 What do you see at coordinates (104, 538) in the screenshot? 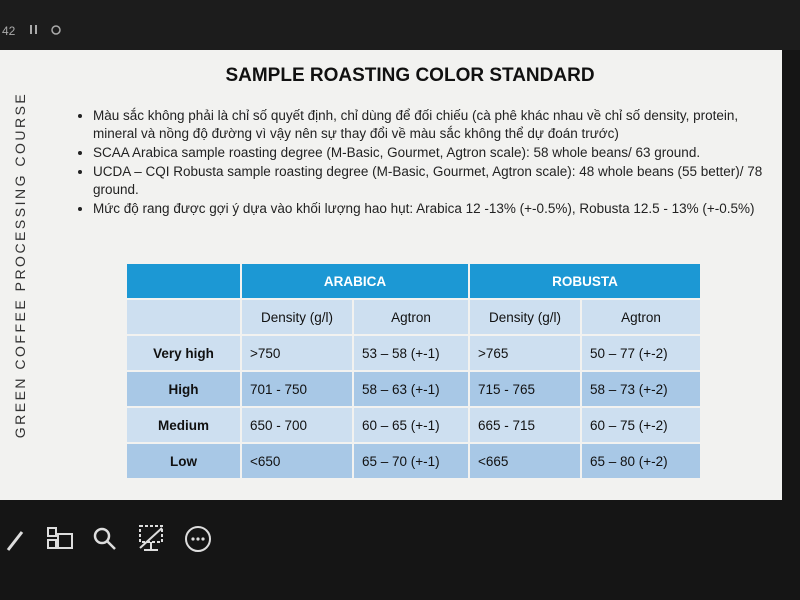
I see `zoom-tool` at bounding box center [104, 538].